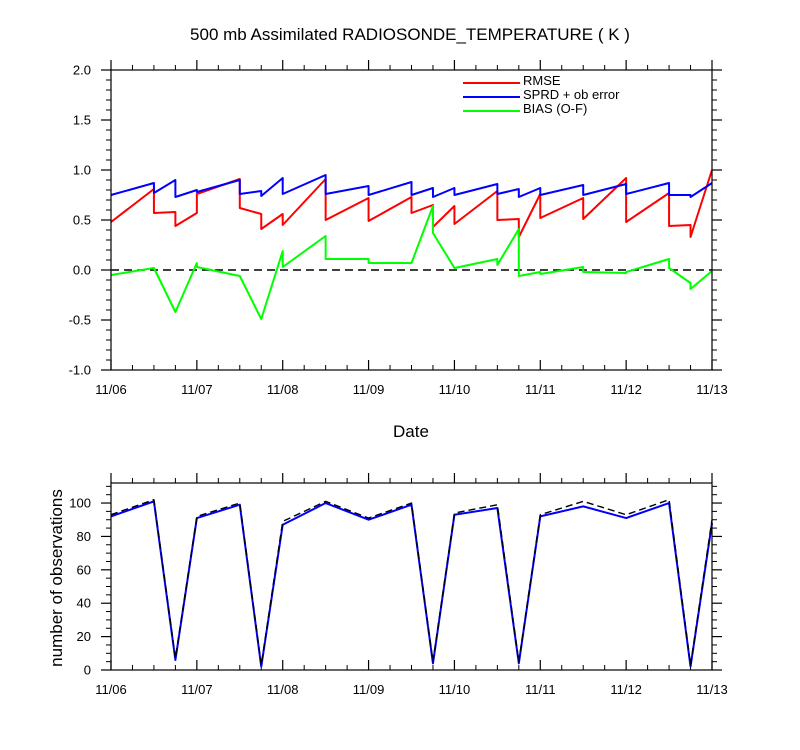  What do you see at coordinates (555, 108) in the screenshot?
I see `legend-label: BIAS (O-F)` at bounding box center [555, 108].